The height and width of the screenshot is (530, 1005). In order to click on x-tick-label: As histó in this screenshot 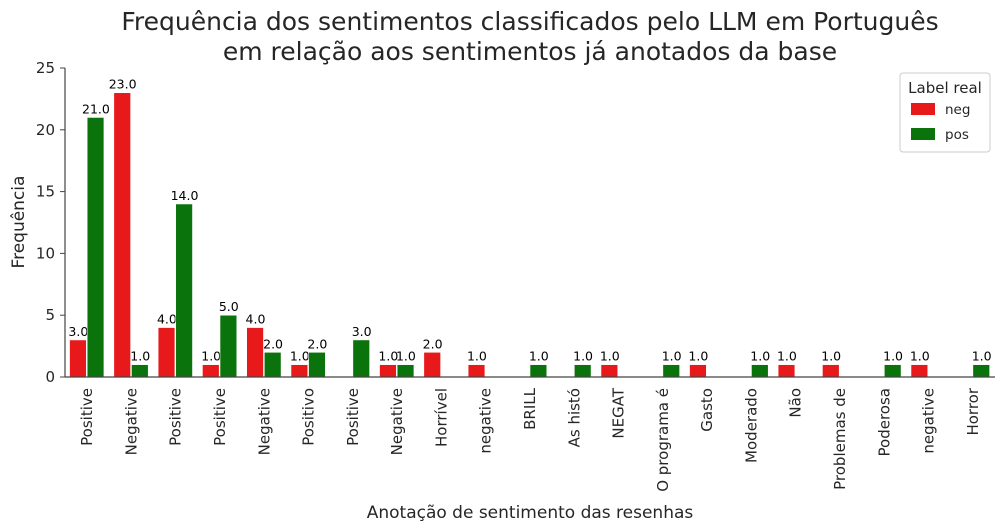, I will do `click(574, 417)`.